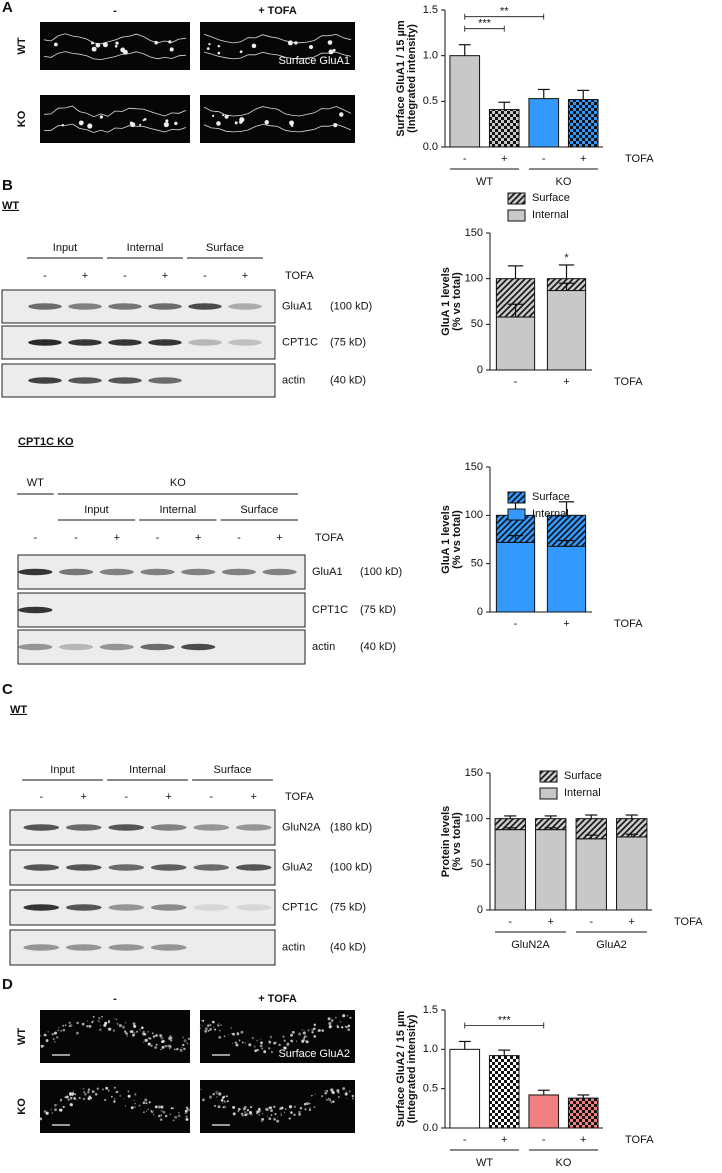  Describe the element at coordinates (504, 1140) in the screenshot. I see `x-tick-label: +` at that location.